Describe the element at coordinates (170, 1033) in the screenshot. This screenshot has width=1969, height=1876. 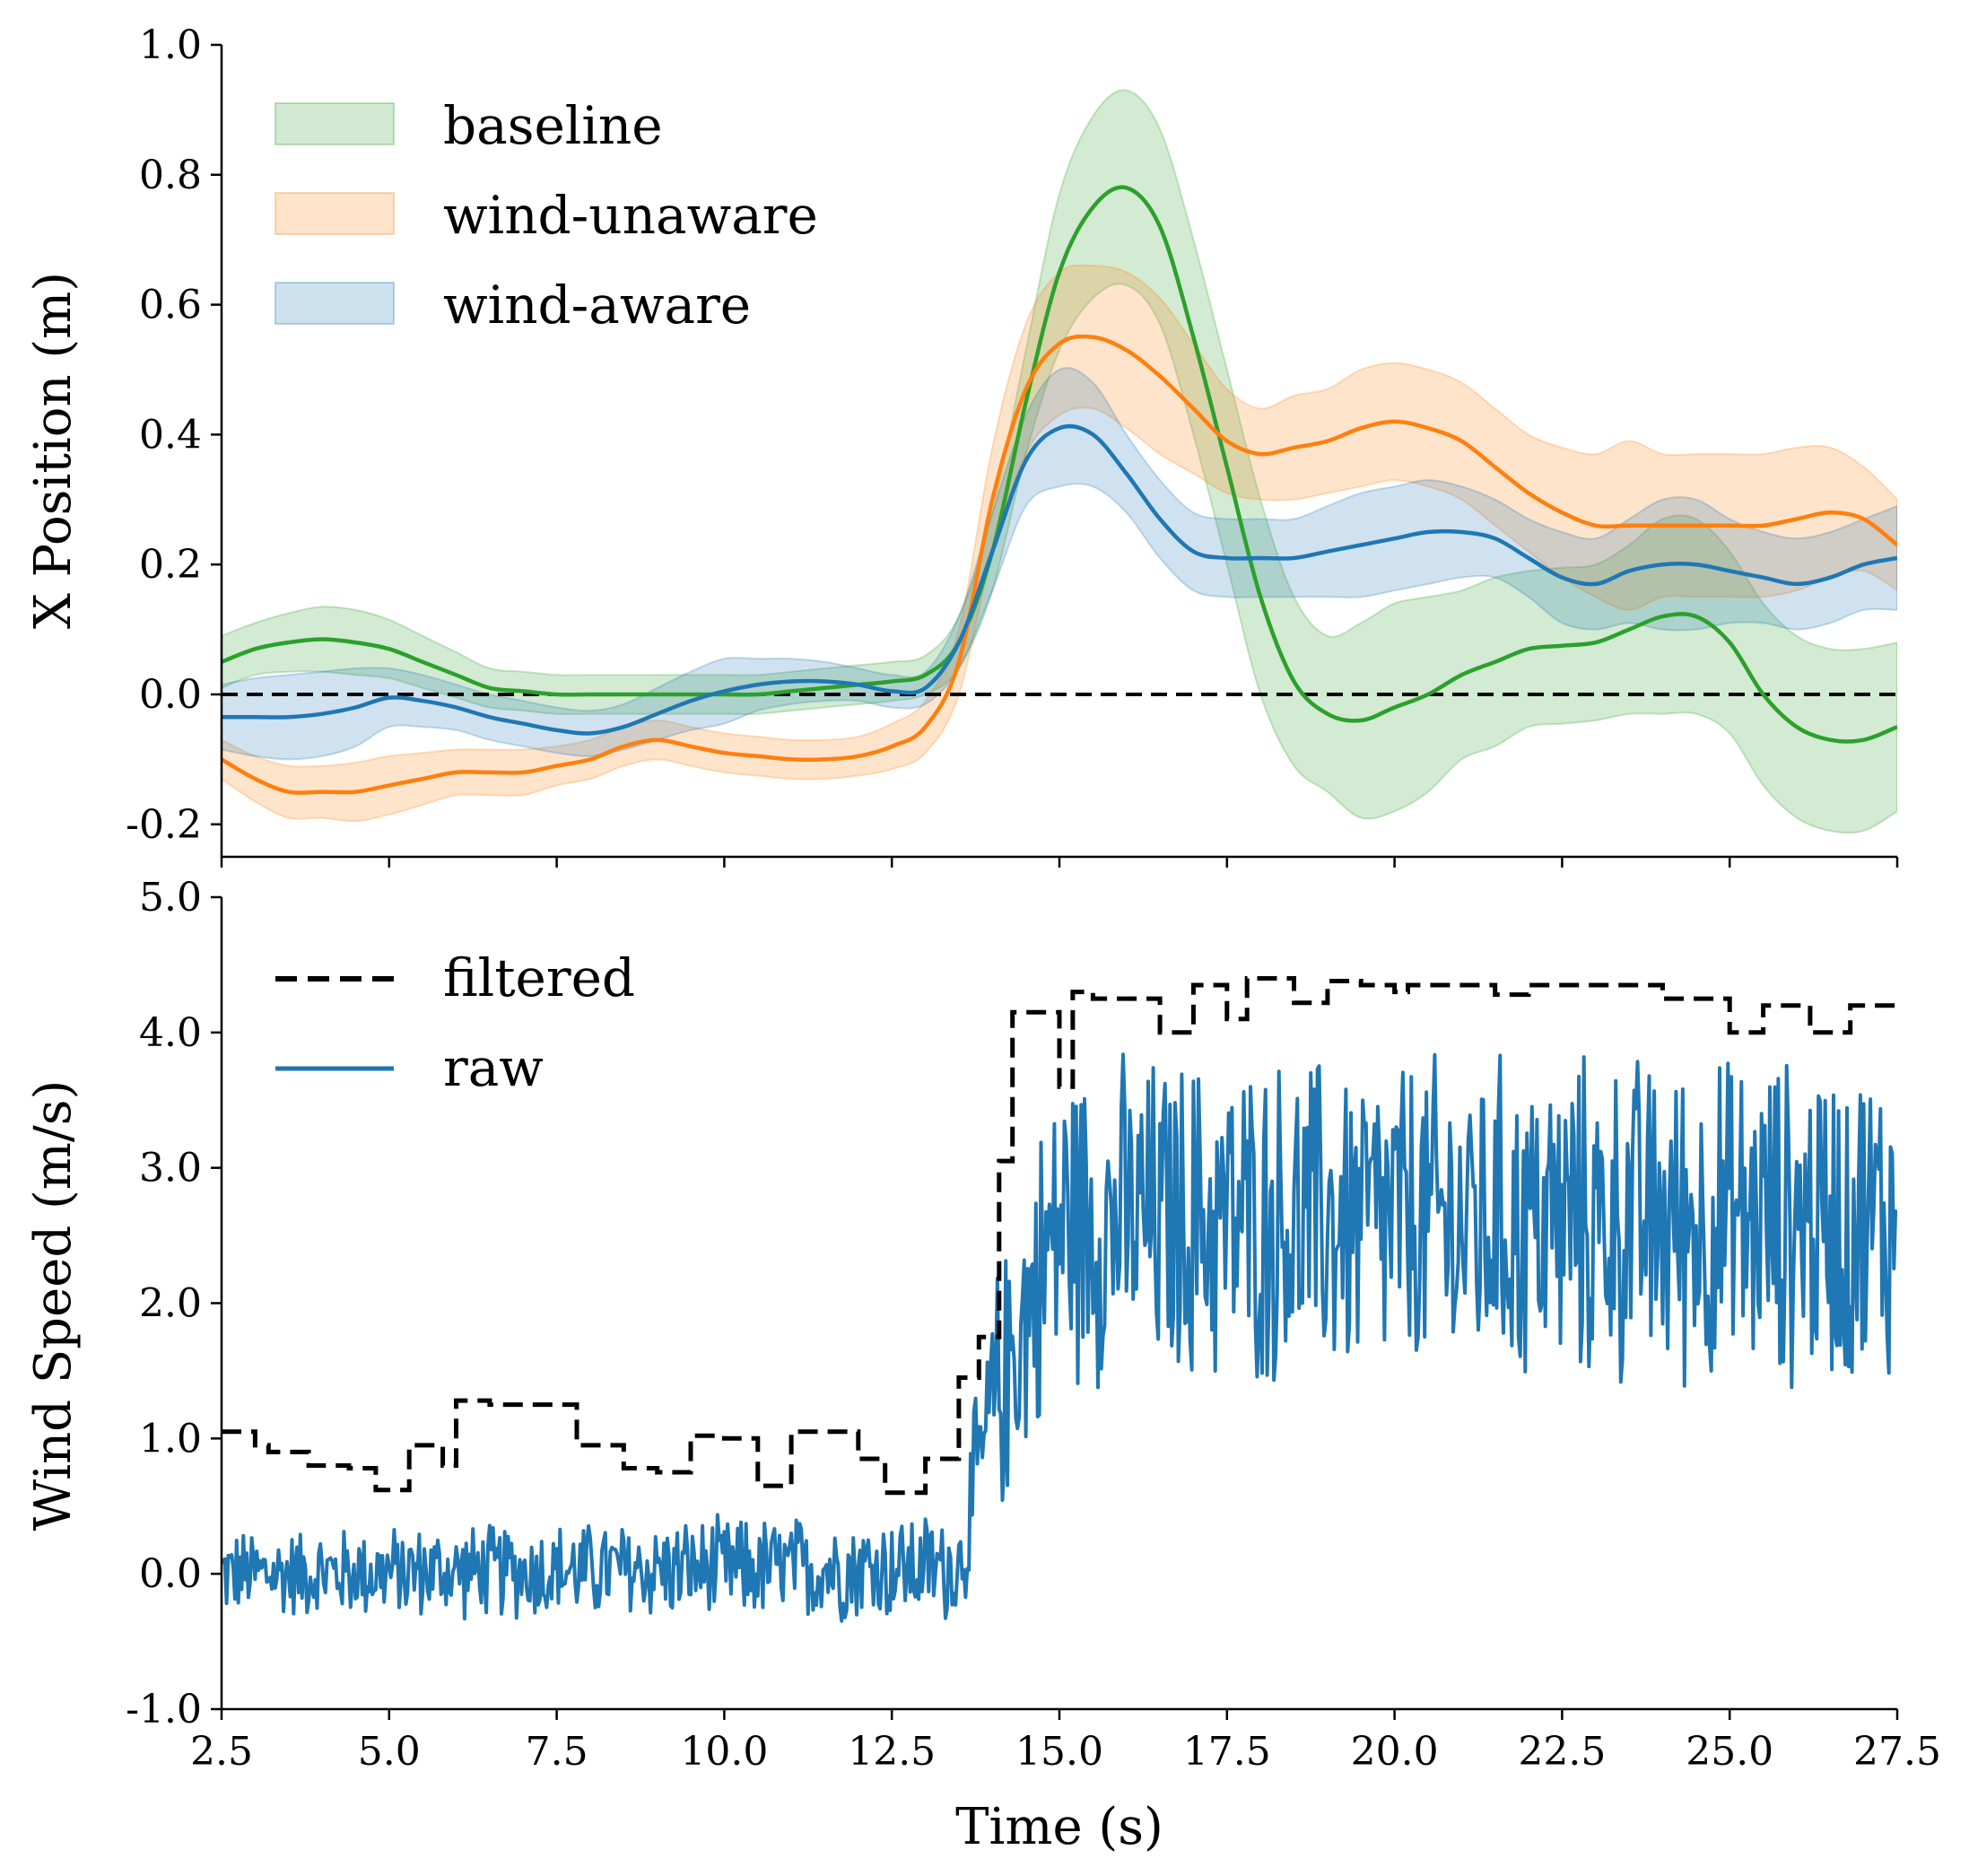
I see `y-tick-label: 4.0` at that location.